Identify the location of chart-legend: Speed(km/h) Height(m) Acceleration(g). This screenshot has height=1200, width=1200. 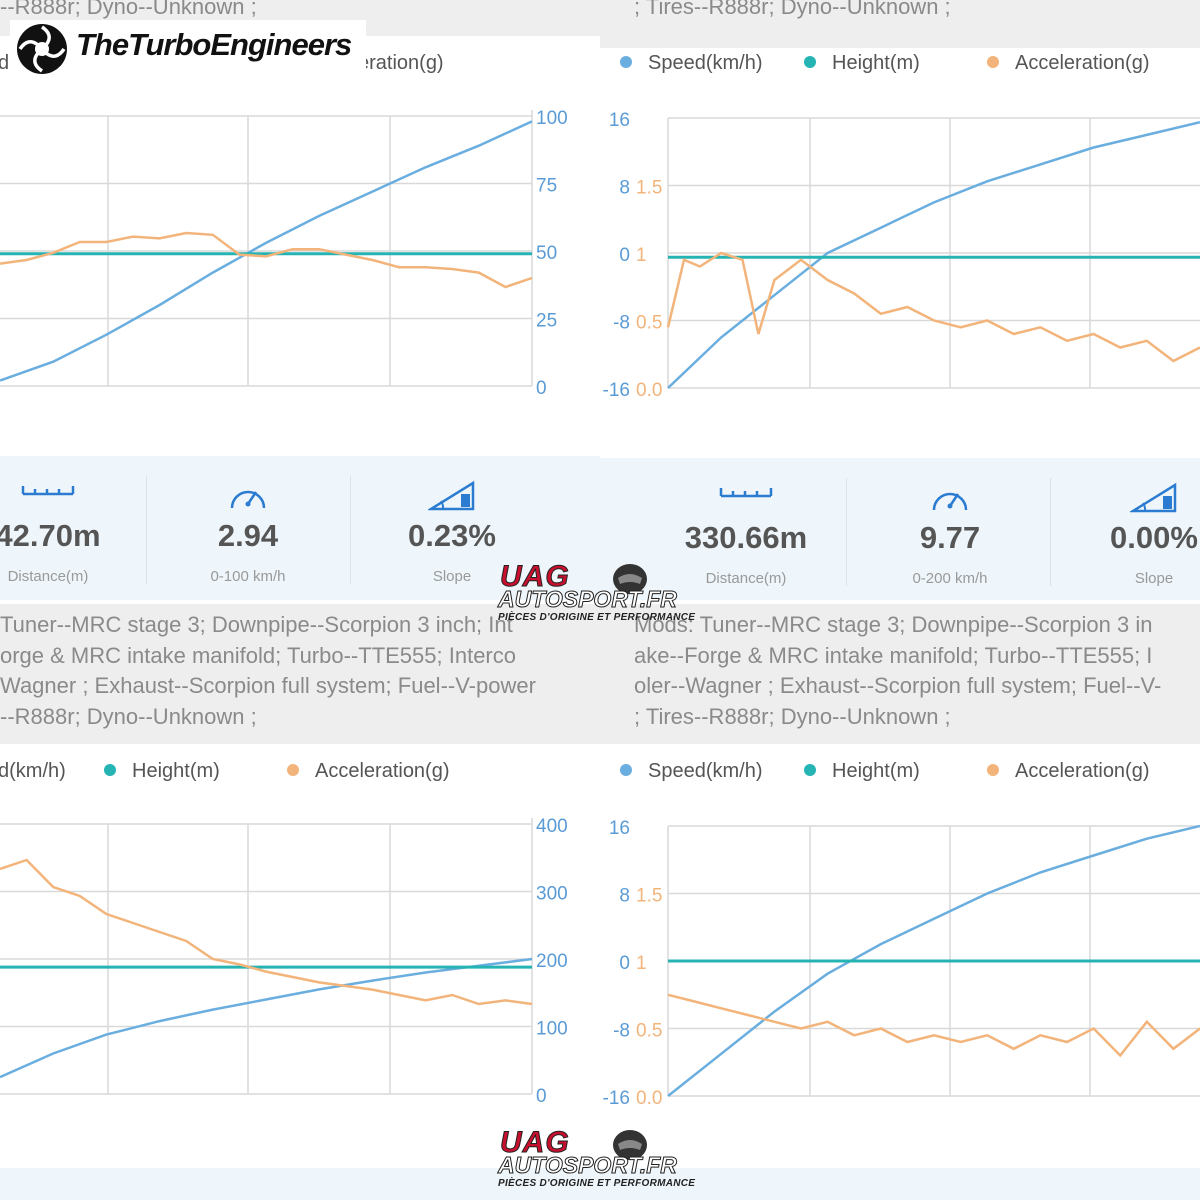
(900, 773).